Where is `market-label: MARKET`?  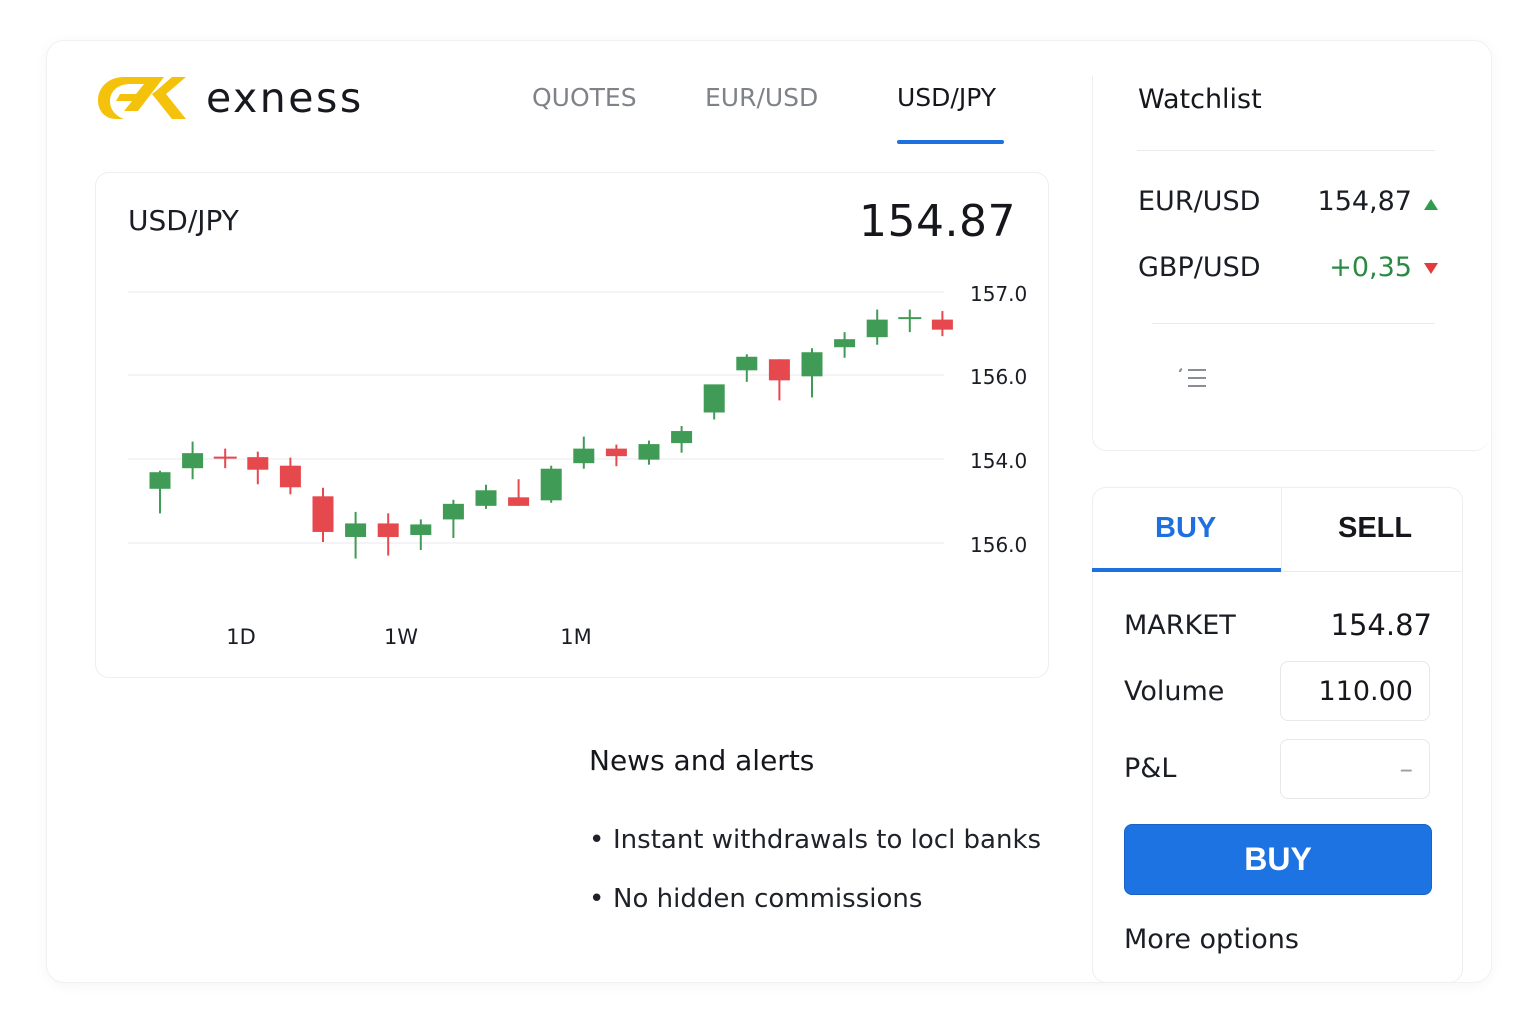 market-label: MARKET is located at coordinates (1180, 625).